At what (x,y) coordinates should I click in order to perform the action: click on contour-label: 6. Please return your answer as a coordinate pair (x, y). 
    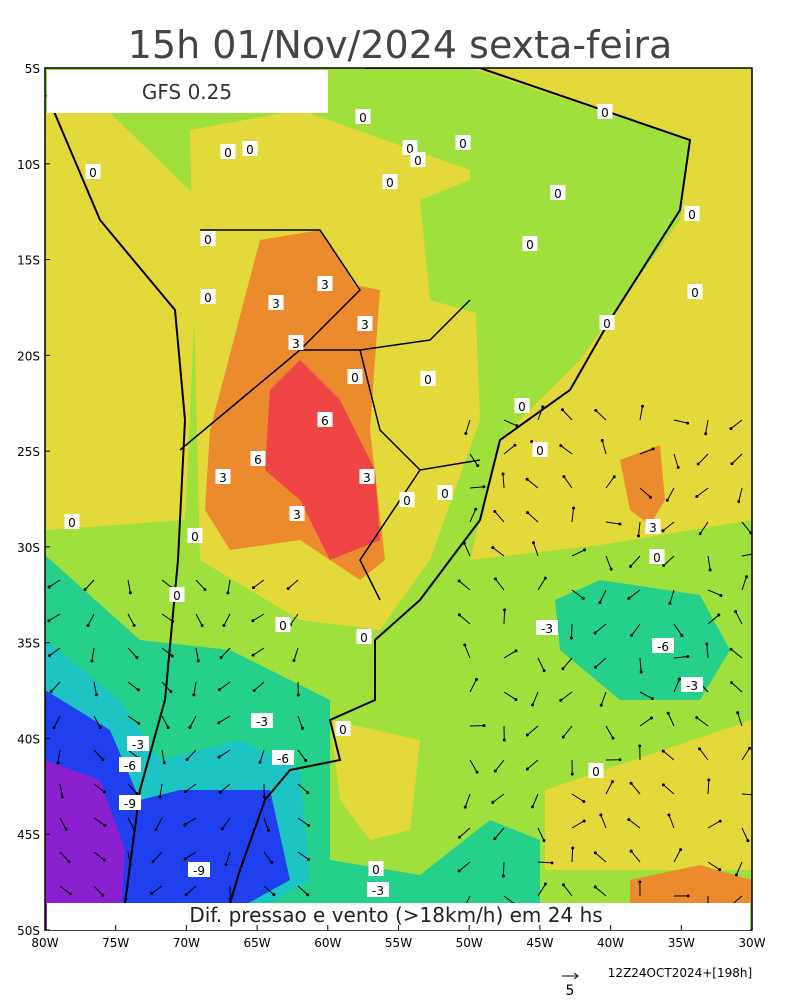
    Looking at the image, I should click on (258, 460).